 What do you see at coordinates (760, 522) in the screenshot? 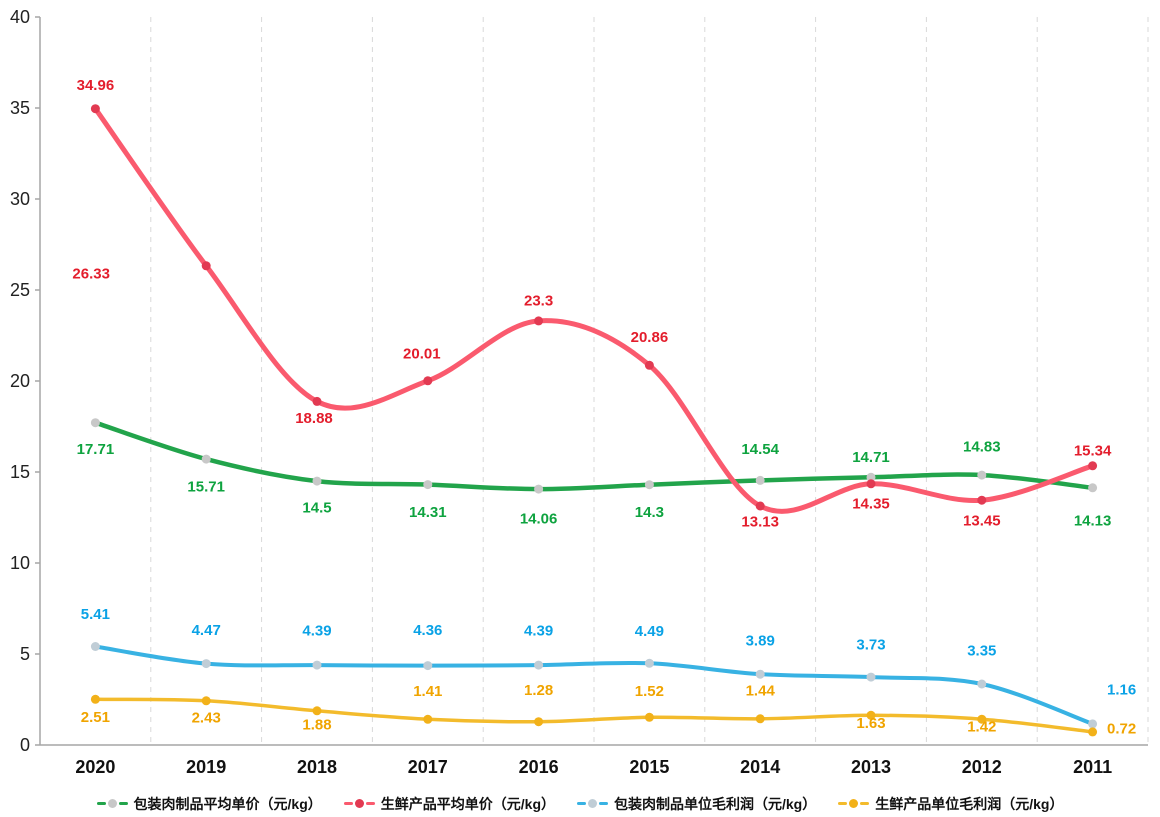
I see `data-label-s1: 13.13` at bounding box center [760, 522].